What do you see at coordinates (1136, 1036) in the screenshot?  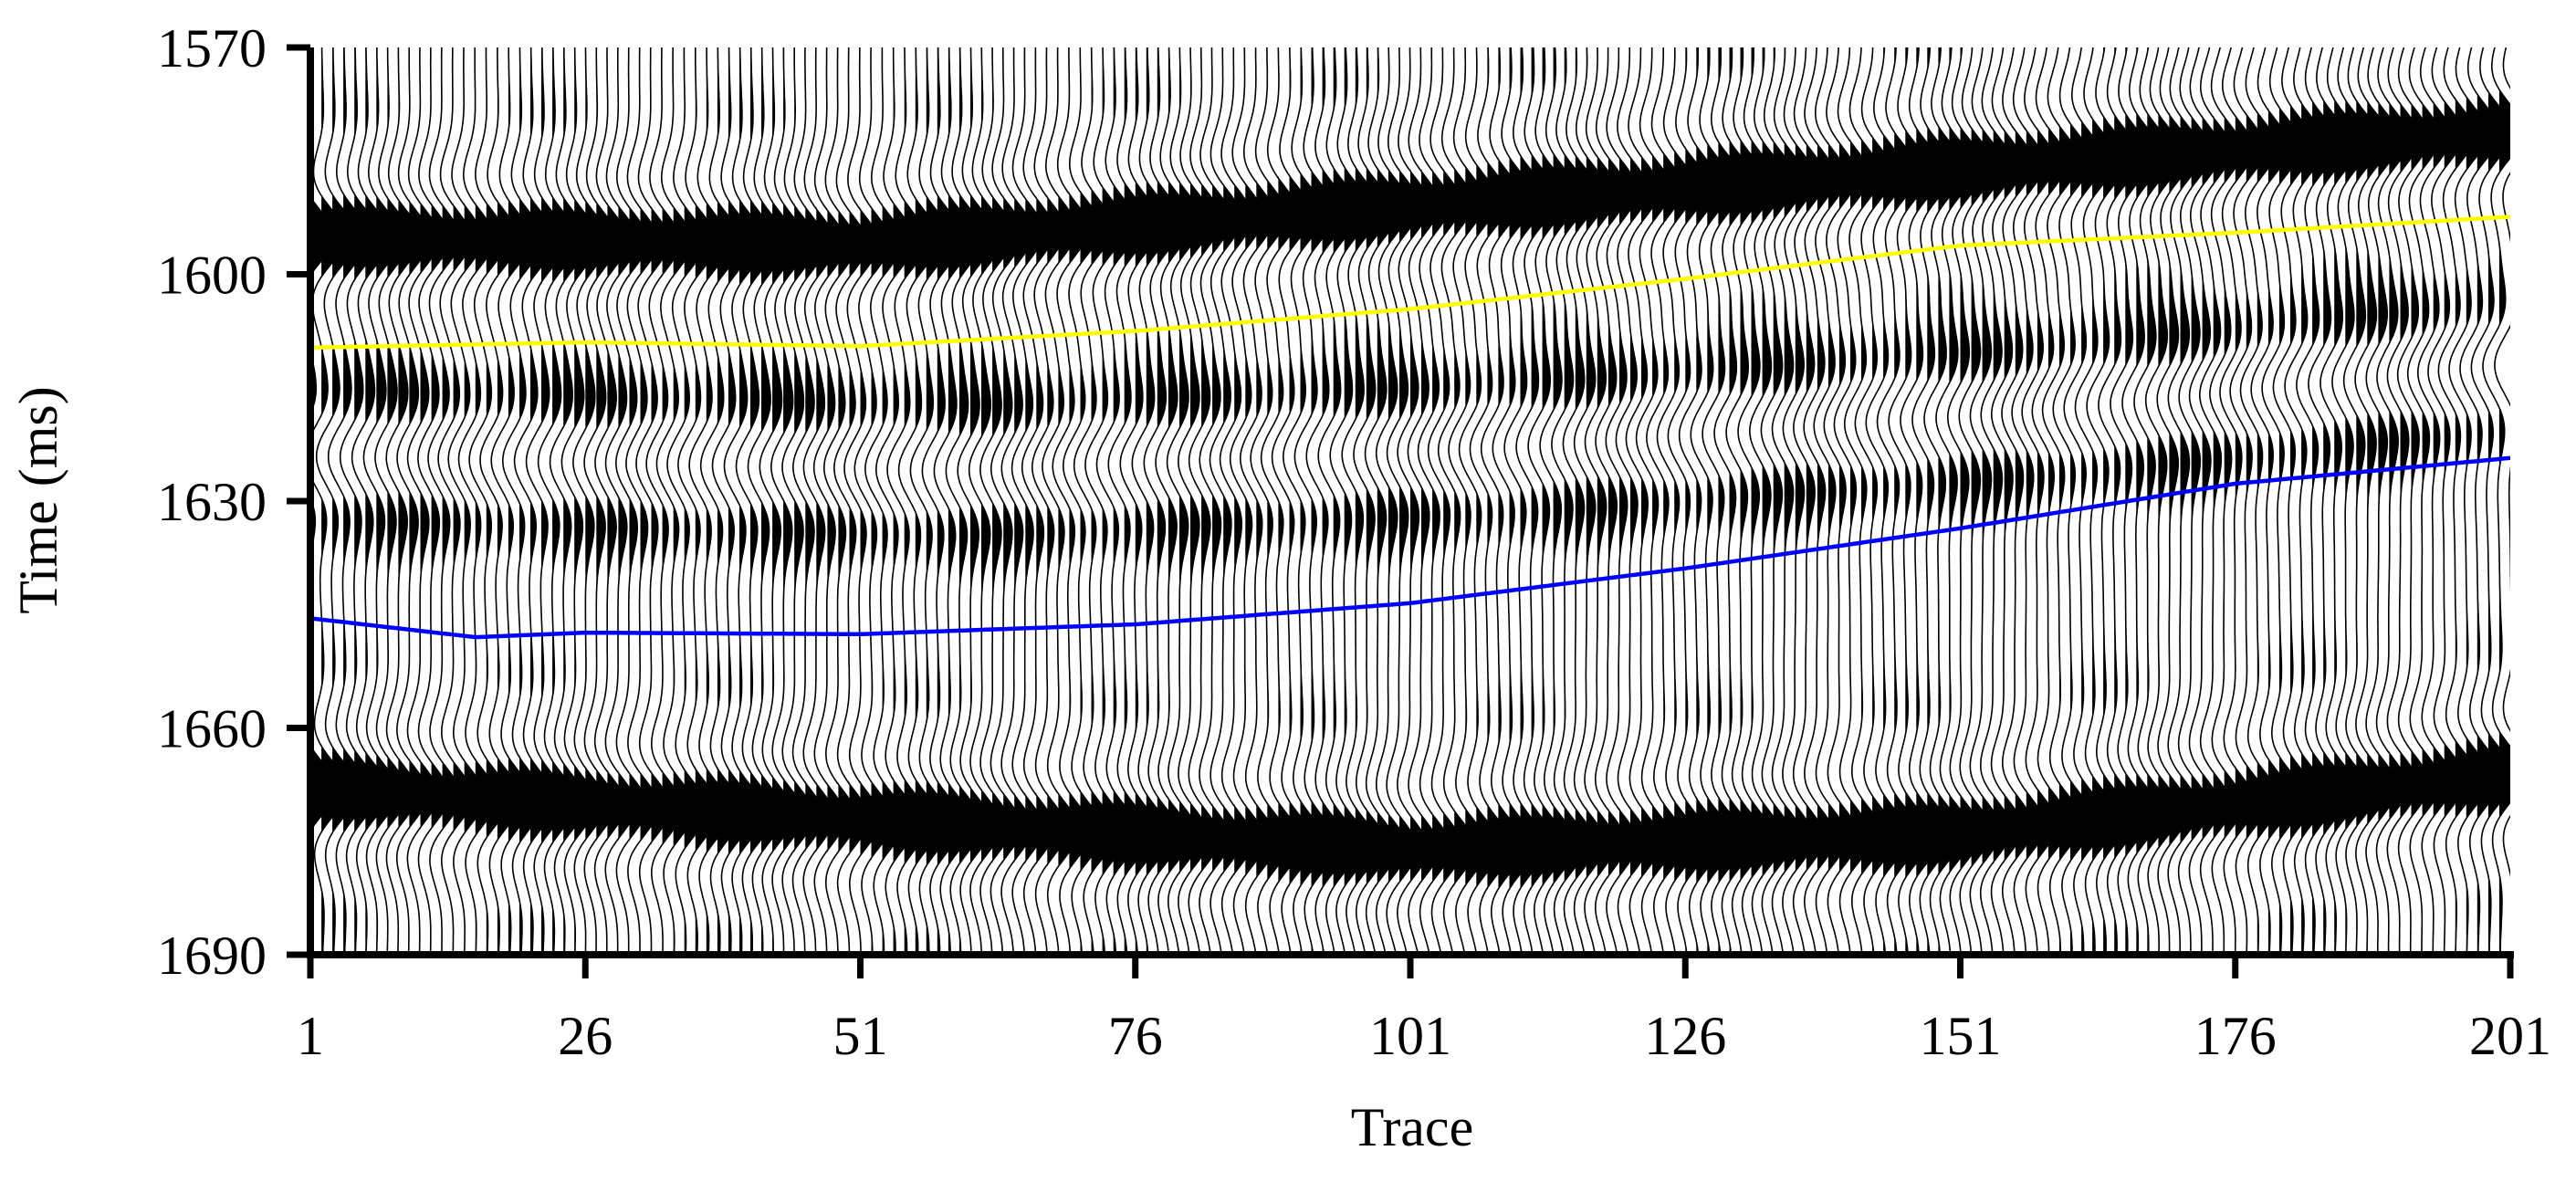 I see `x-tick-label: 76` at bounding box center [1136, 1036].